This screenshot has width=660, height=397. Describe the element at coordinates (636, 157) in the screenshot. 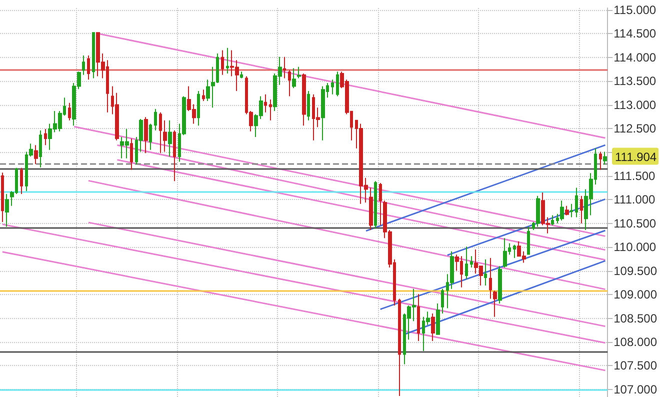

I see `text: 111.904` at that location.